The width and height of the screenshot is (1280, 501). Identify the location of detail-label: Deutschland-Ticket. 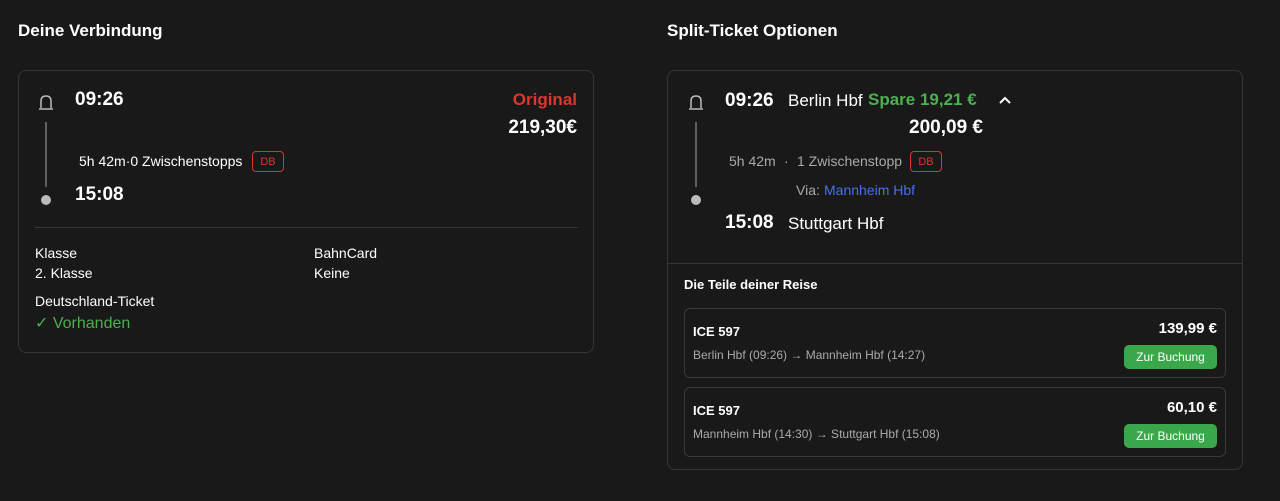
(95, 301).